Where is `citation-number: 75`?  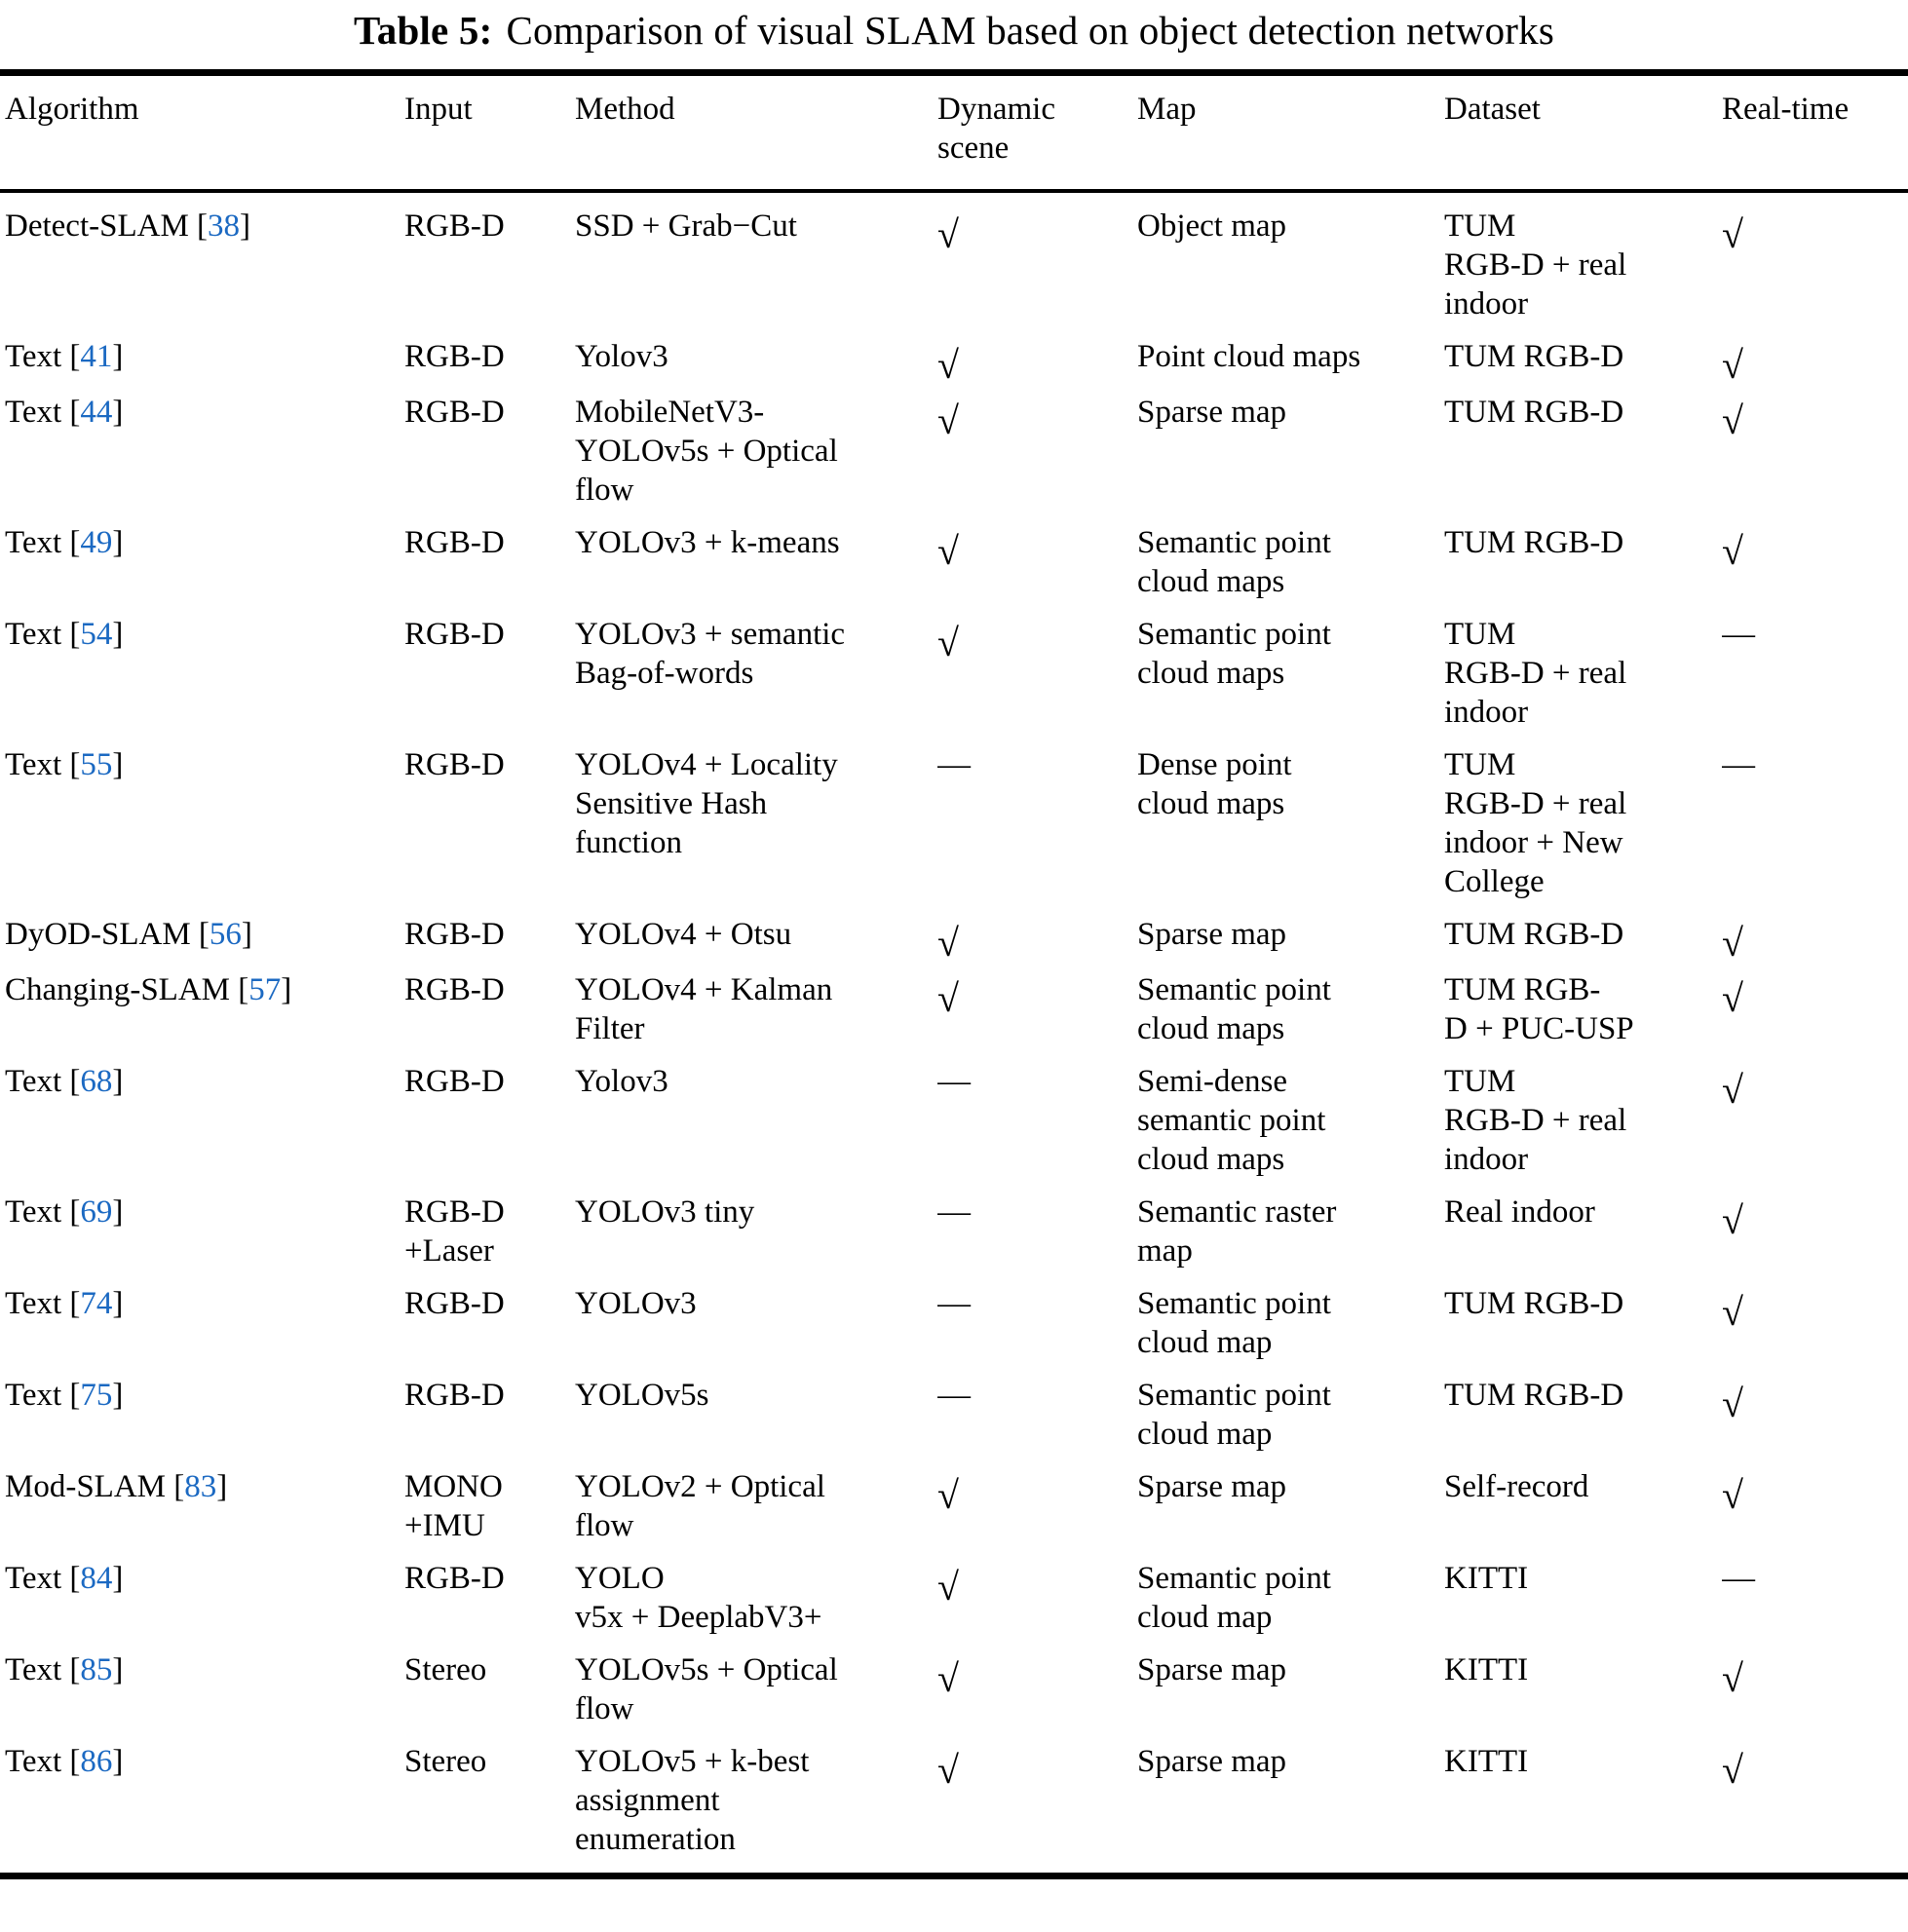 citation-number: 75 is located at coordinates (96, 1396).